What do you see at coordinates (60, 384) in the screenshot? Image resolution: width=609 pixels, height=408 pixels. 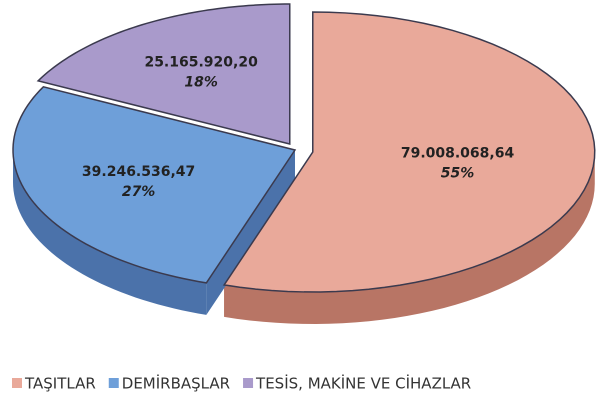 I see `legend-label: TAŞITLAR` at bounding box center [60, 384].